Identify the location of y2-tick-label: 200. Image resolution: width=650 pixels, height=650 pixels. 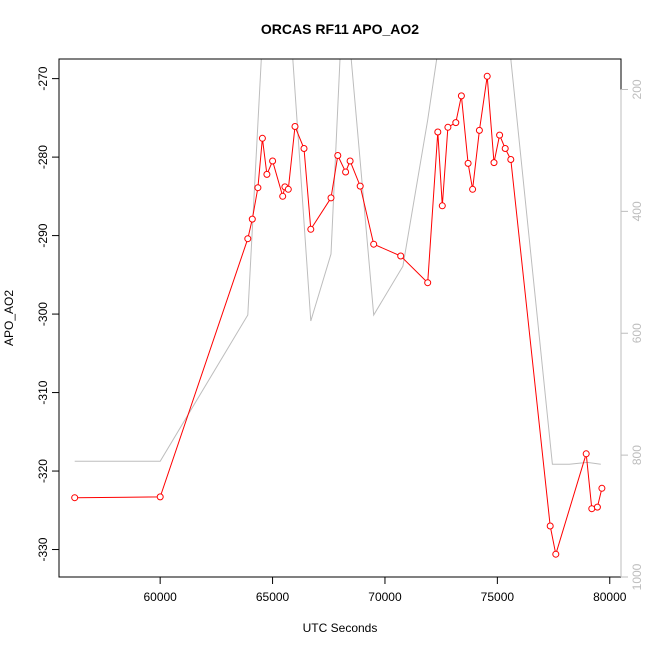
(637, 89).